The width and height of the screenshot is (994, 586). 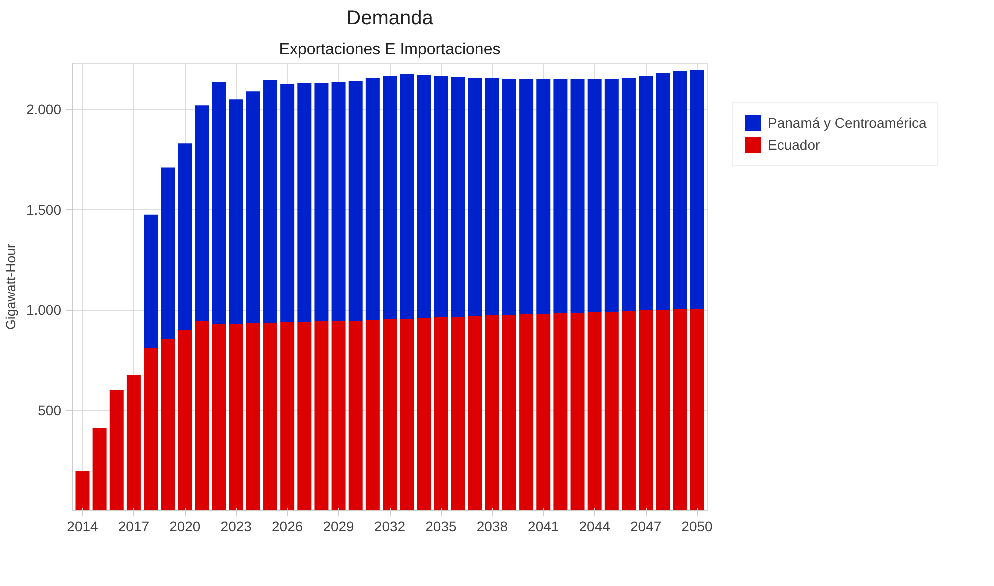 What do you see at coordinates (236, 526) in the screenshot?
I see `x-tick-label: 2023` at bounding box center [236, 526].